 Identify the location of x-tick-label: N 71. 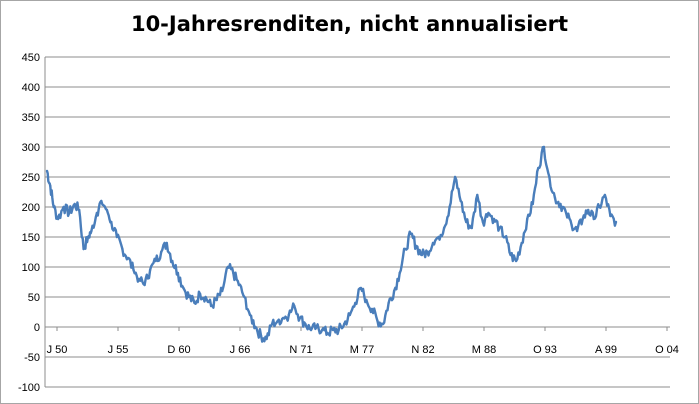
(300, 350).